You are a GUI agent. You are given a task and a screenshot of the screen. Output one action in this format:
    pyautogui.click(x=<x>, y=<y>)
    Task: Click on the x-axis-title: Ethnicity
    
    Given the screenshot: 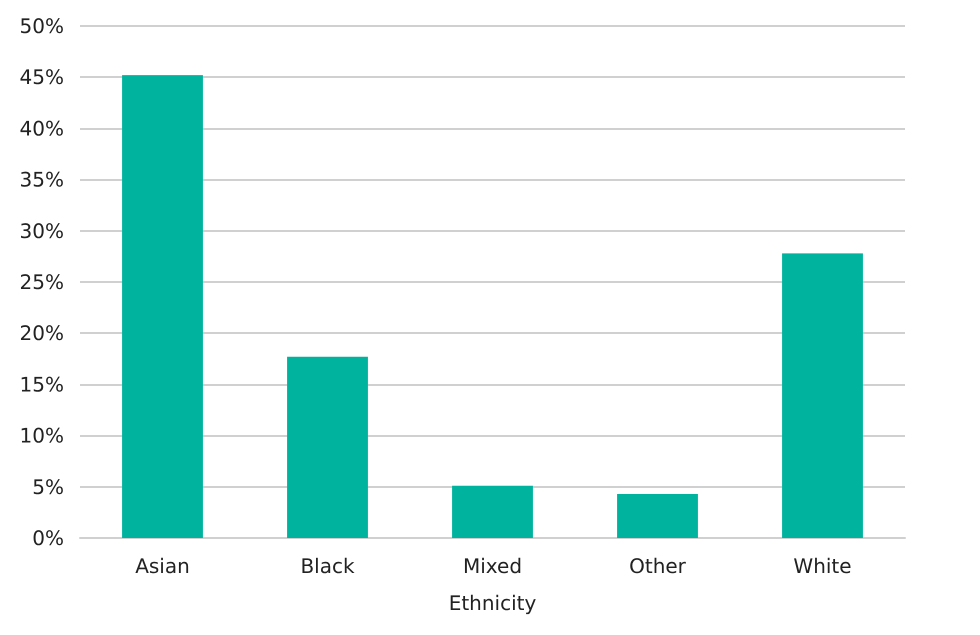 What is the action you would take?
    pyautogui.click(x=492, y=603)
    